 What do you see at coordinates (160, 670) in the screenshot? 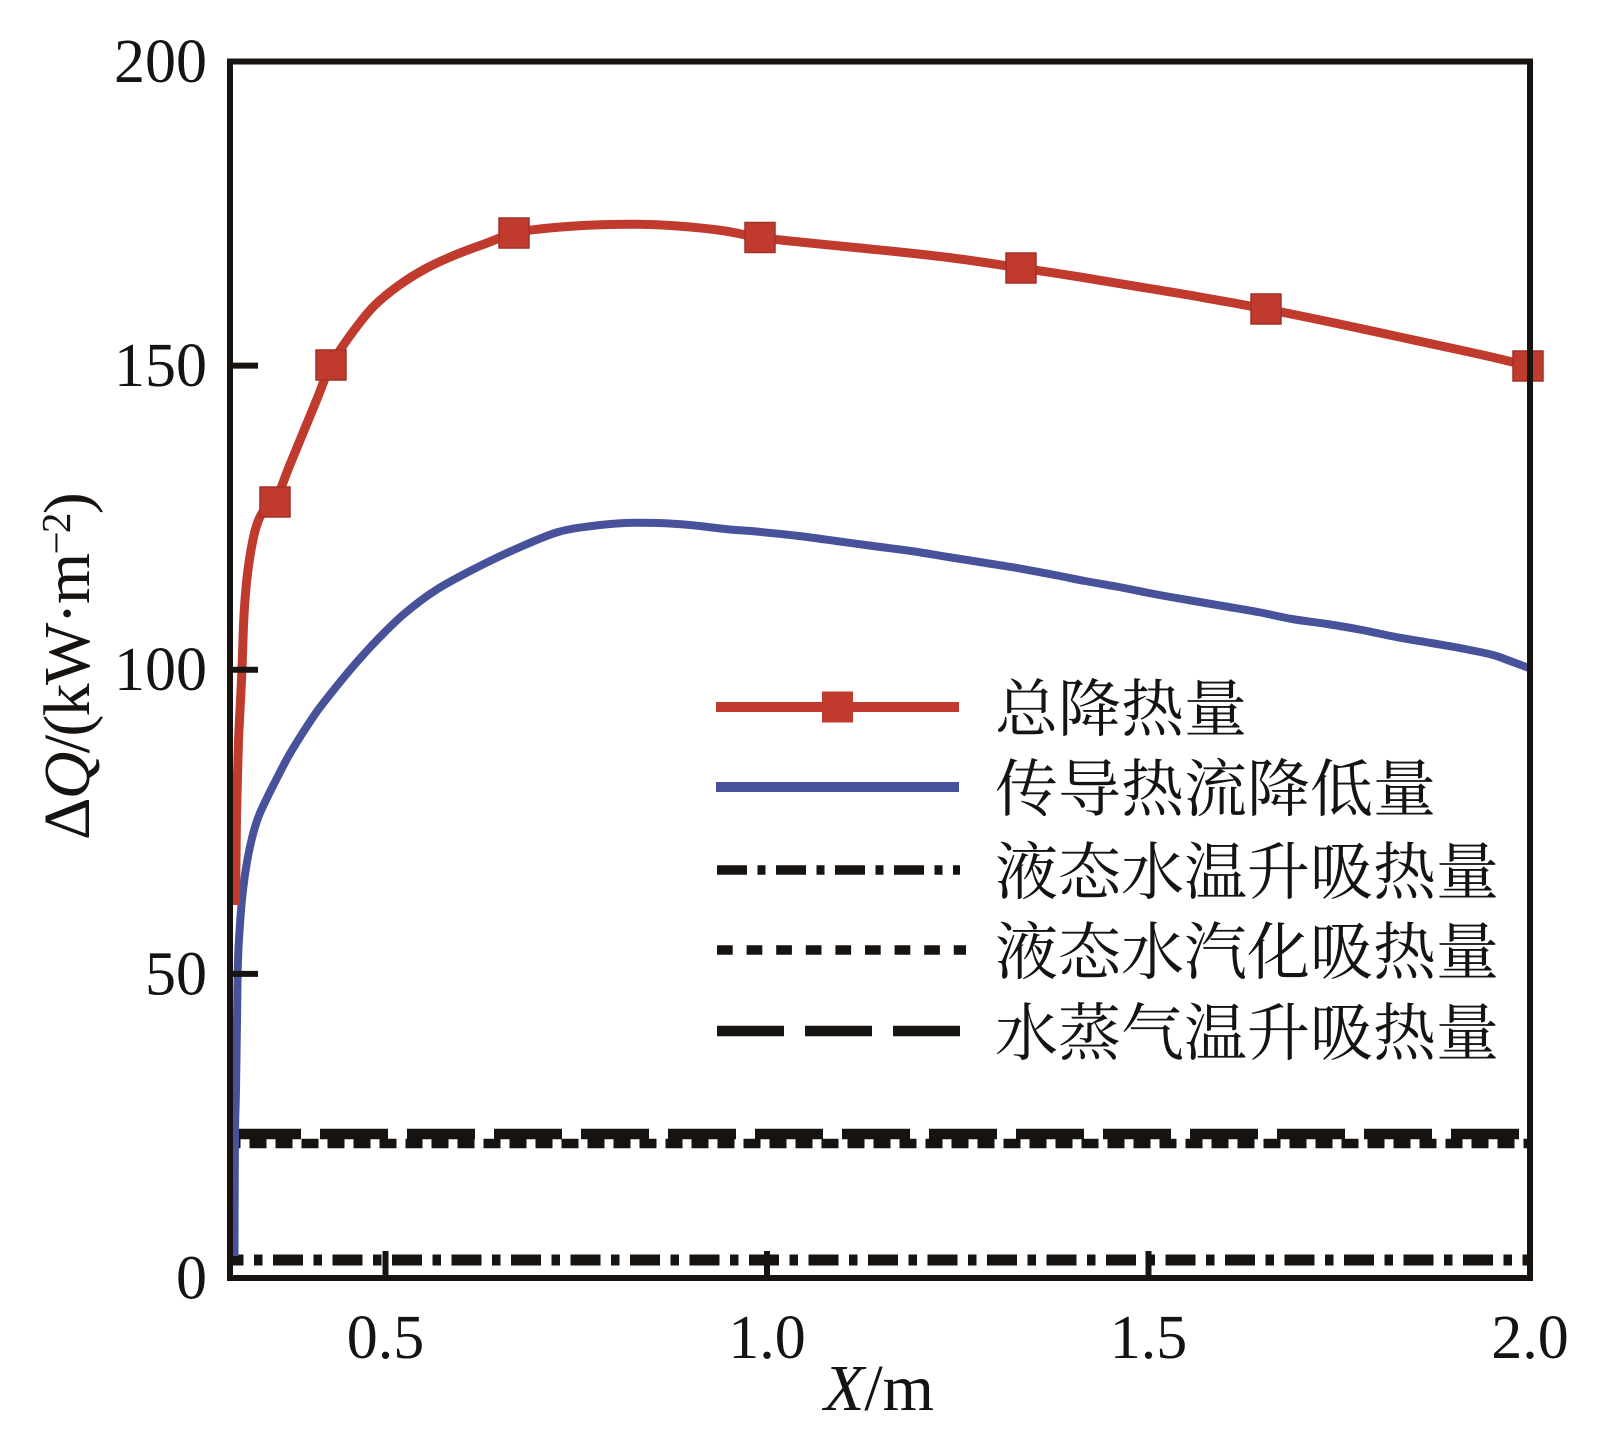
I see `svg-text: 100` at bounding box center [160, 670].